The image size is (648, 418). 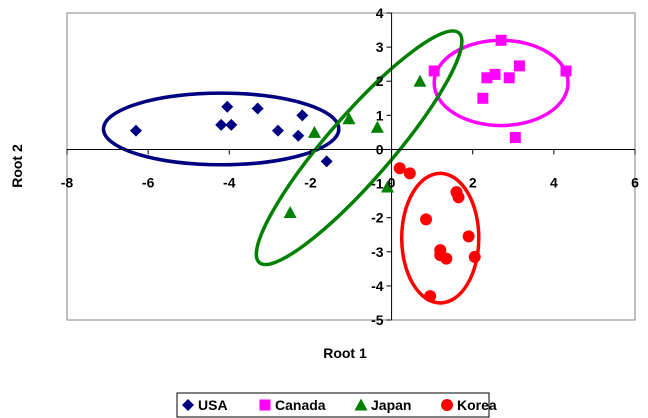 What do you see at coordinates (391, 405) in the screenshot?
I see `legend-label-japan: Japan` at bounding box center [391, 405].